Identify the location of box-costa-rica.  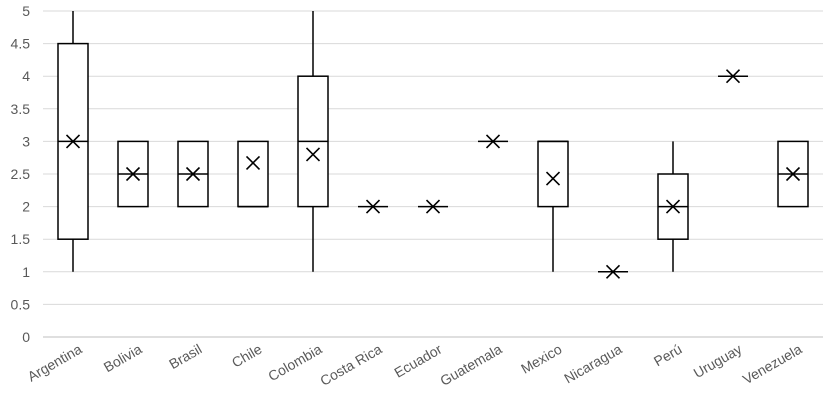
(373, 206).